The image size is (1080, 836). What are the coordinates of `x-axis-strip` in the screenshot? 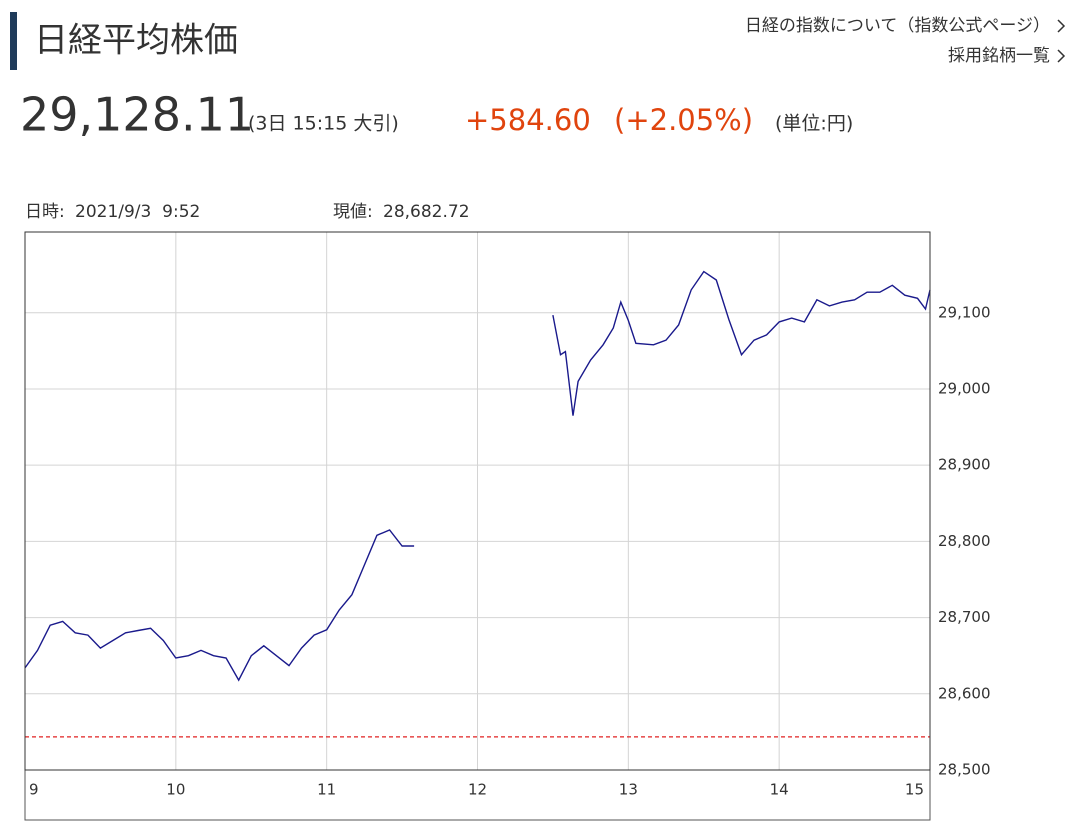 It's located at (477, 795).